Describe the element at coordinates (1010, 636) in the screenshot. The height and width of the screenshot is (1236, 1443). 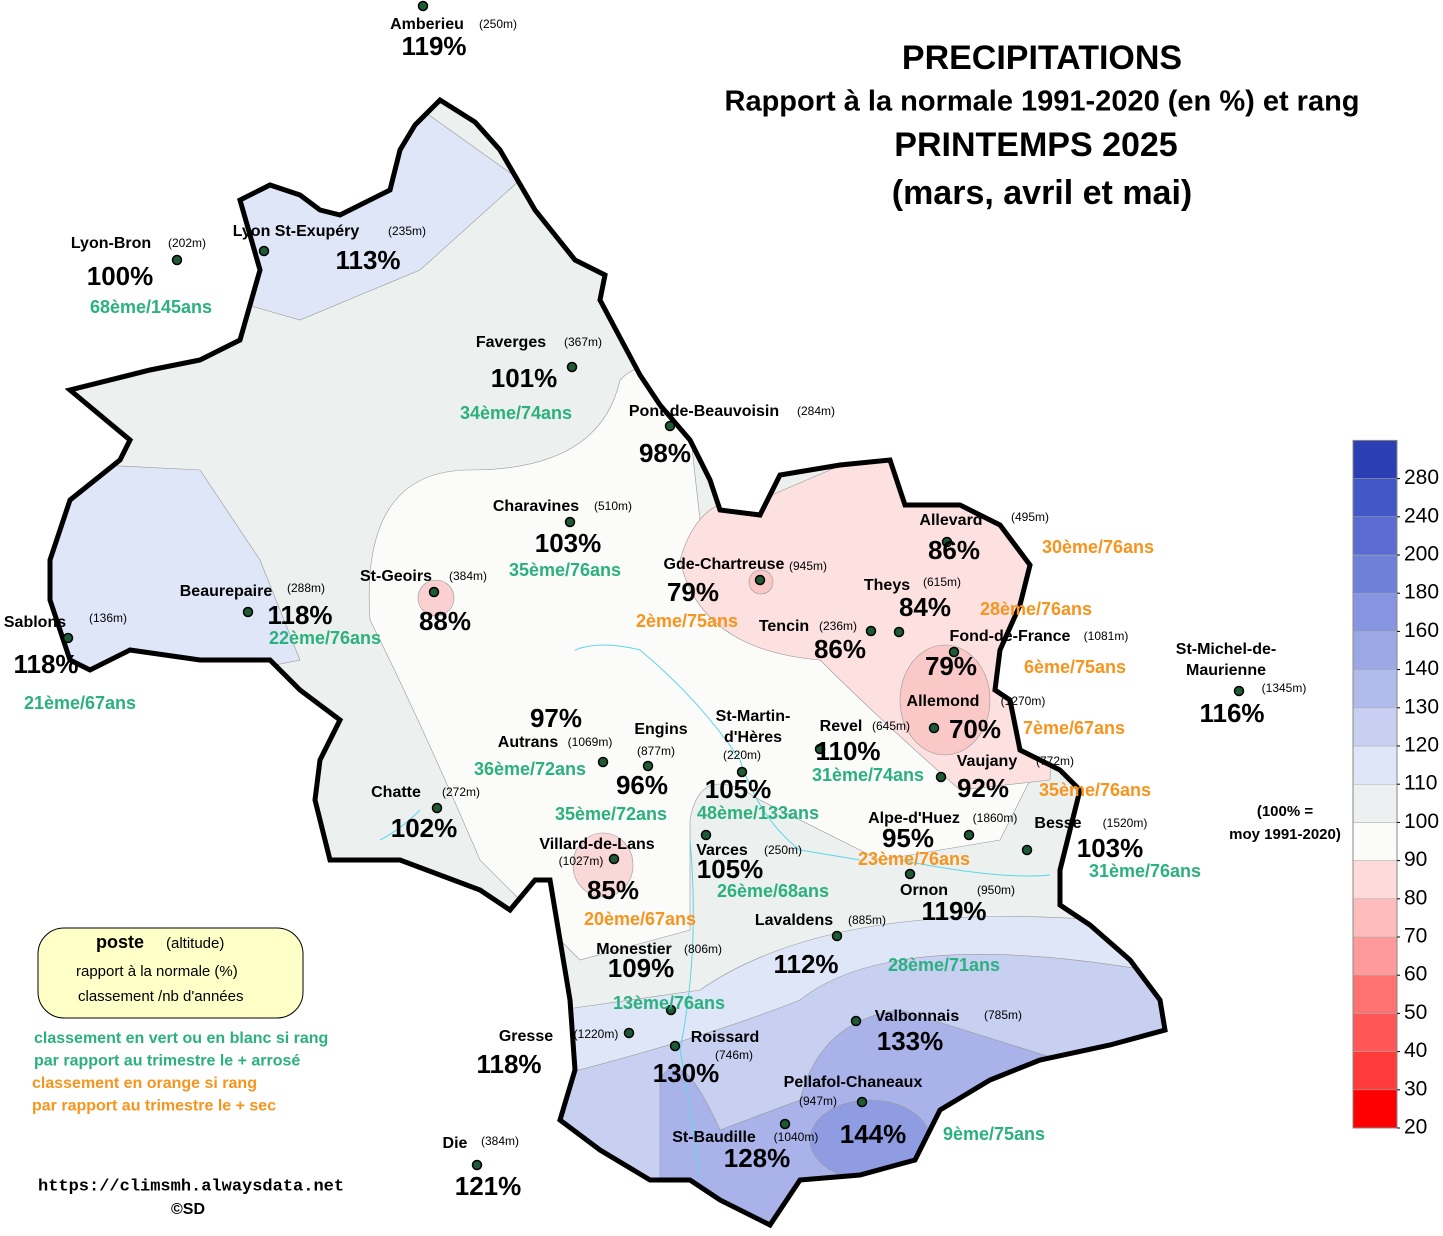
I see `station-name: Fond-de-France` at that location.